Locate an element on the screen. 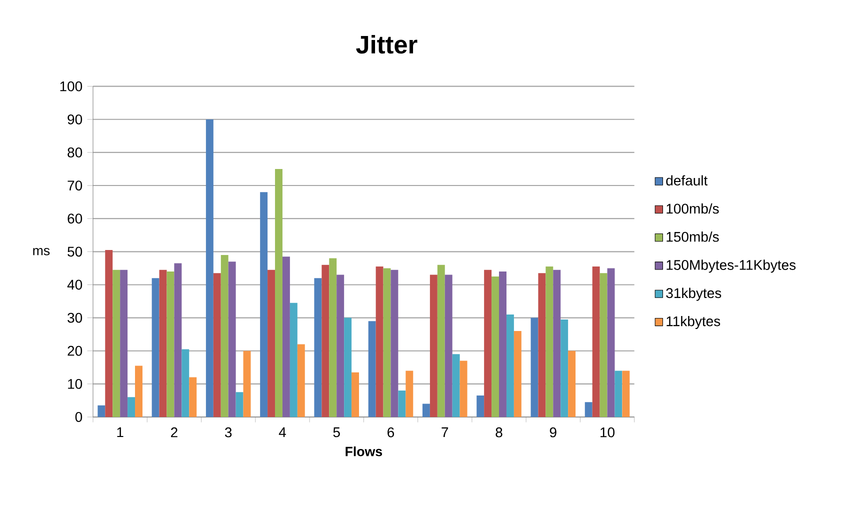 This screenshot has height=507, width=865. x-tick-label: 5 is located at coordinates (336, 432).